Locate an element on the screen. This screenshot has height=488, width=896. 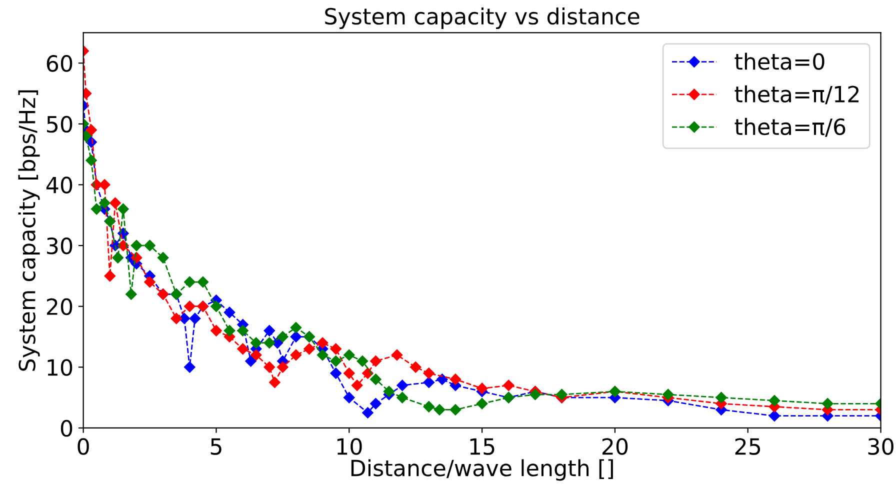
legend-label: theta=π/6 is located at coordinates (790, 127).